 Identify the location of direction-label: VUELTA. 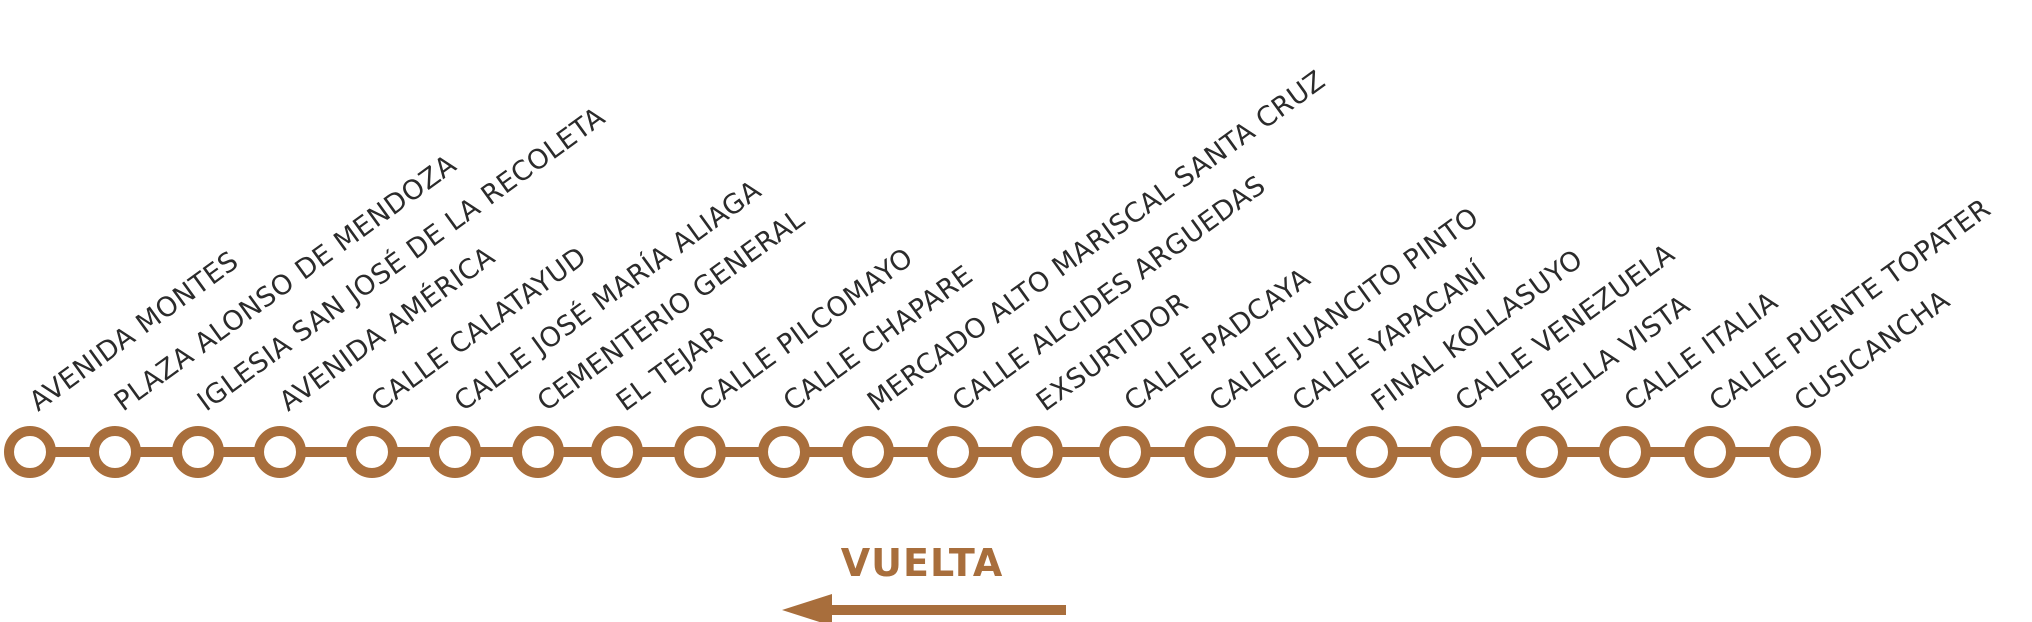
(922, 563).